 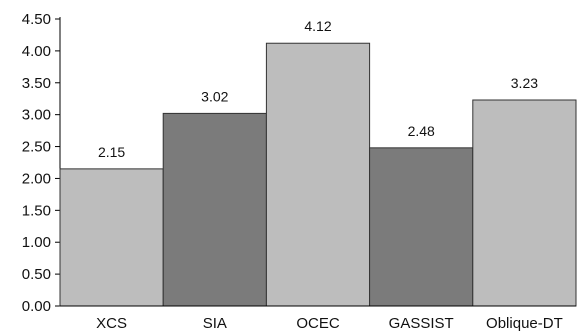 What do you see at coordinates (36, 306) in the screenshot?
I see `y-tick-label: 0.00` at bounding box center [36, 306].